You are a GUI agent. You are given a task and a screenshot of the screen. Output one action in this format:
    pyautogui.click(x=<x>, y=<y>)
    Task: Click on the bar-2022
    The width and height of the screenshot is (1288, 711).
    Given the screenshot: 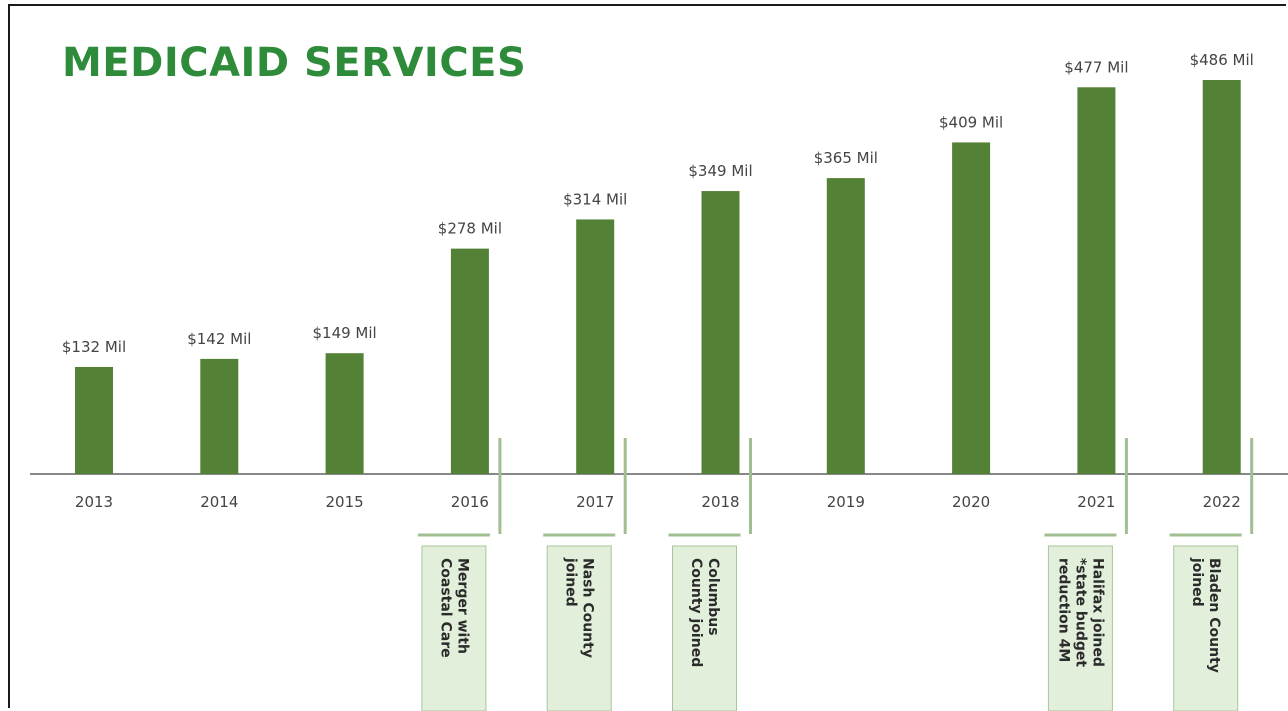 What is the action you would take?
    pyautogui.click(x=1221, y=277)
    